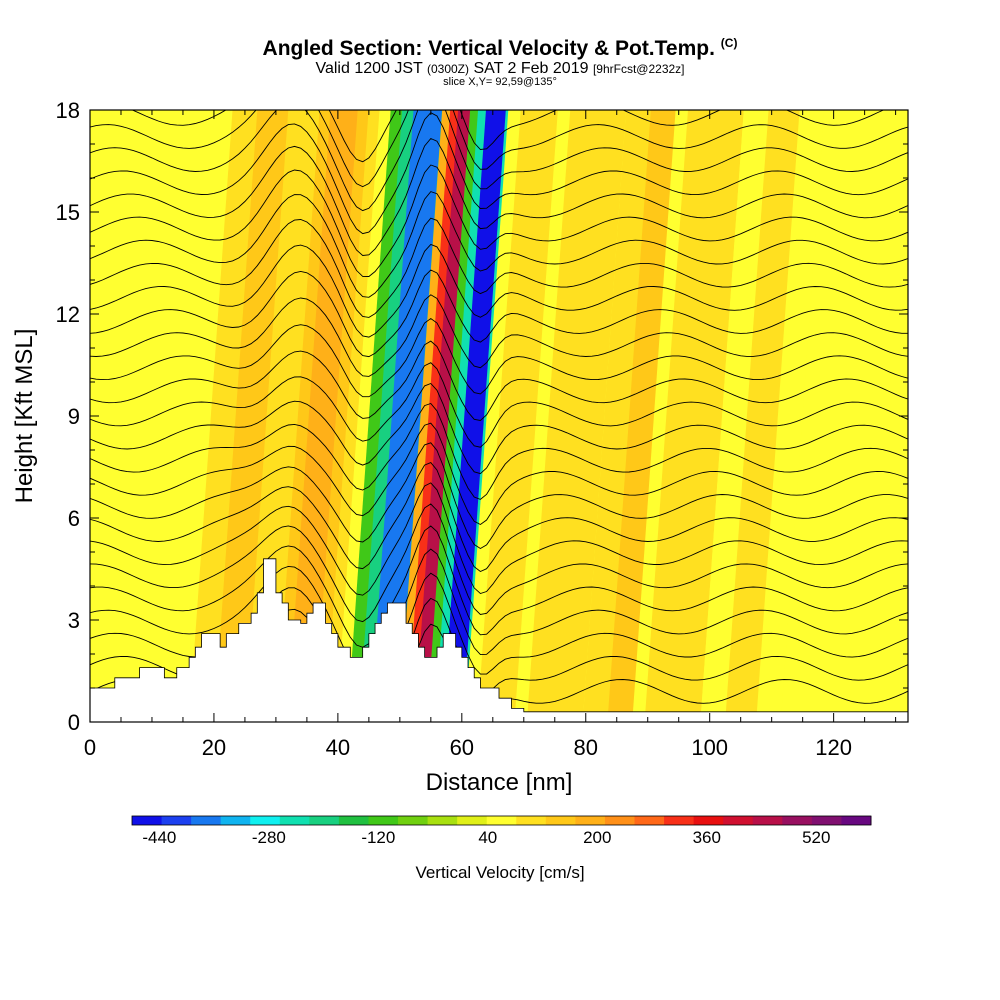 Image resolution: width=1000 pixels, height=1000 pixels. What do you see at coordinates (90, 747) in the screenshot?
I see `x-tick-label: 0` at bounding box center [90, 747].